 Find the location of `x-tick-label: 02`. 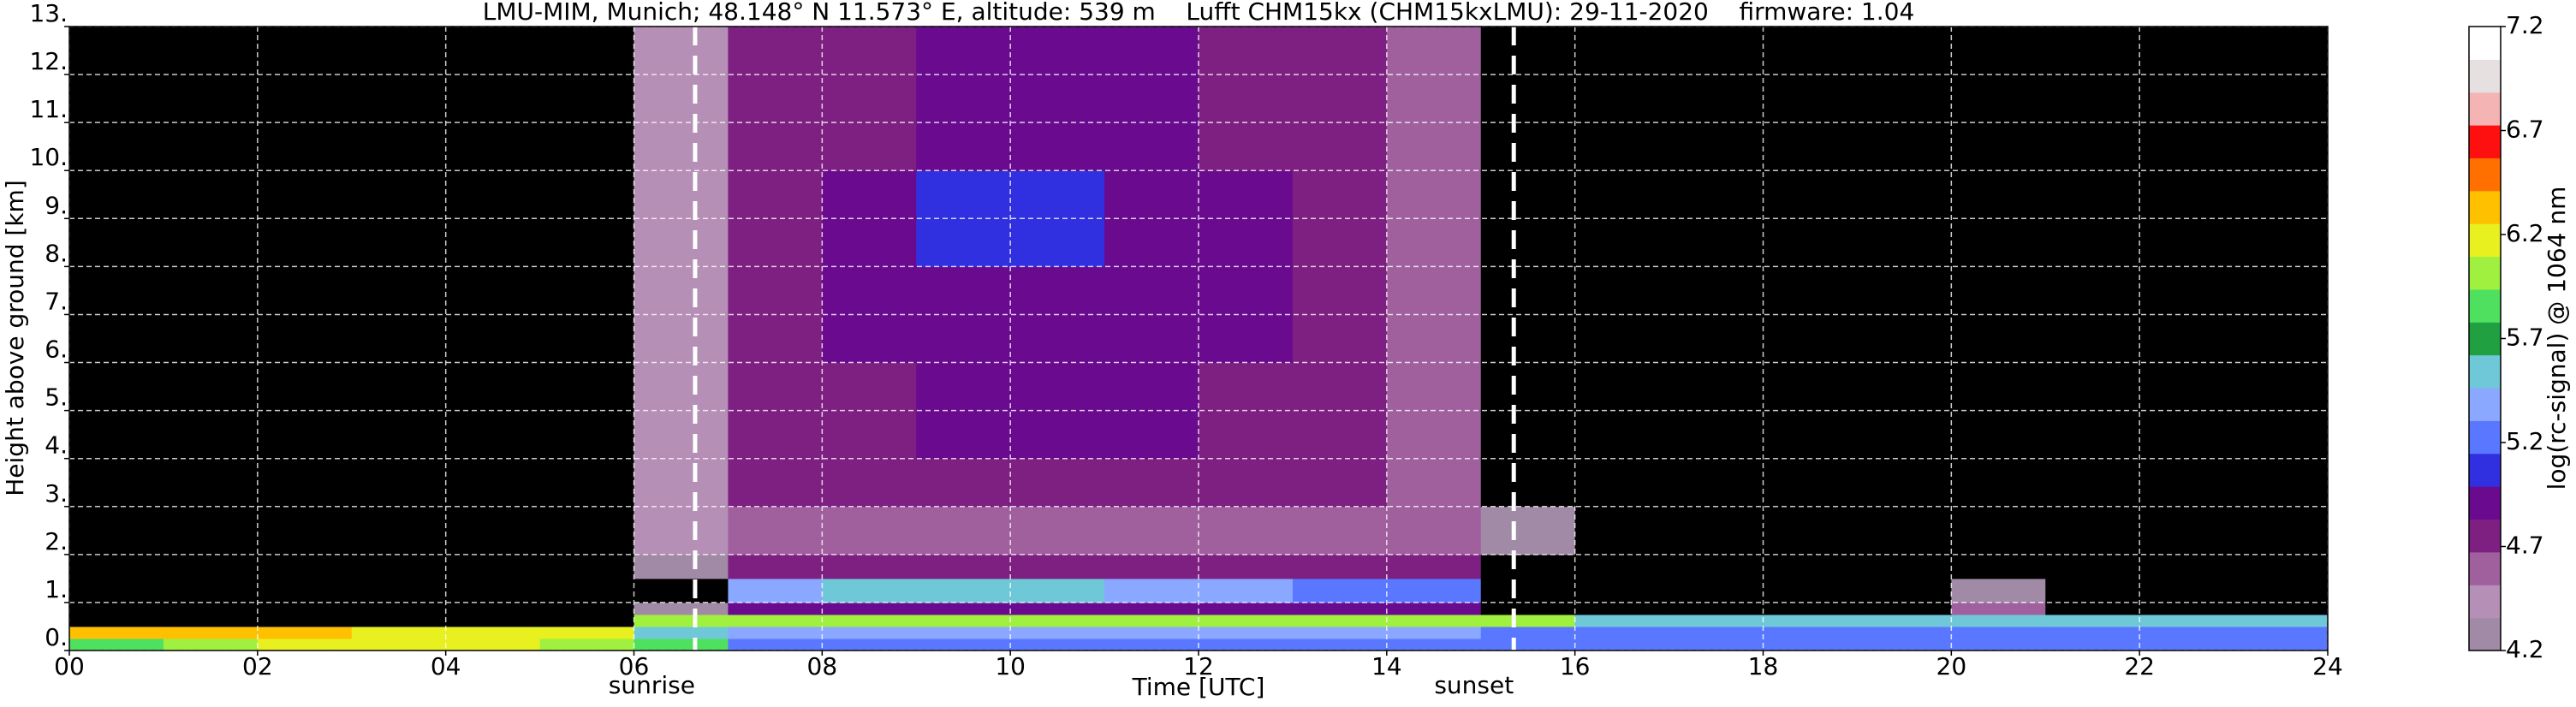

x-tick-label: 02 is located at coordinates (257, 666).